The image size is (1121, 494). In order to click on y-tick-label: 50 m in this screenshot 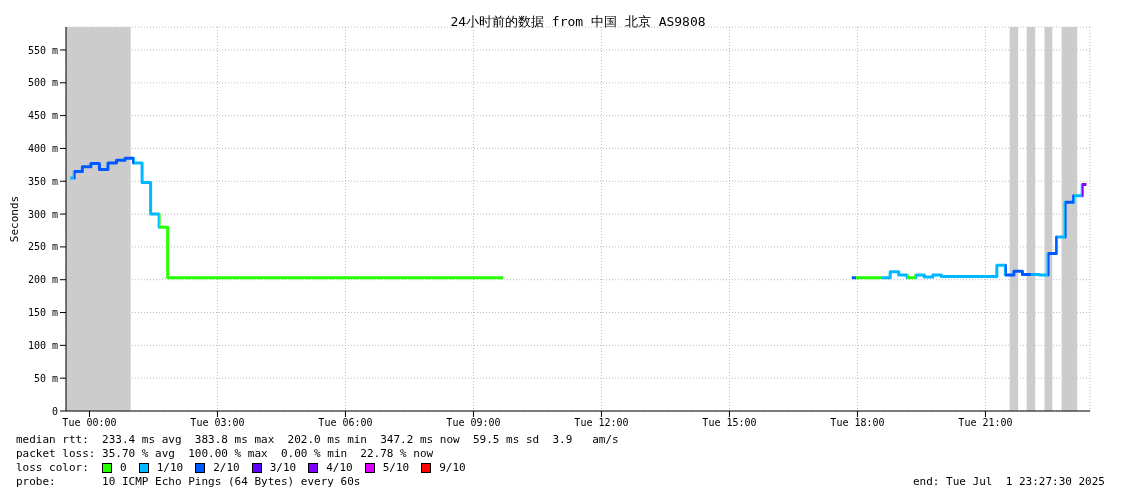, I will do `click(45, 378)`.